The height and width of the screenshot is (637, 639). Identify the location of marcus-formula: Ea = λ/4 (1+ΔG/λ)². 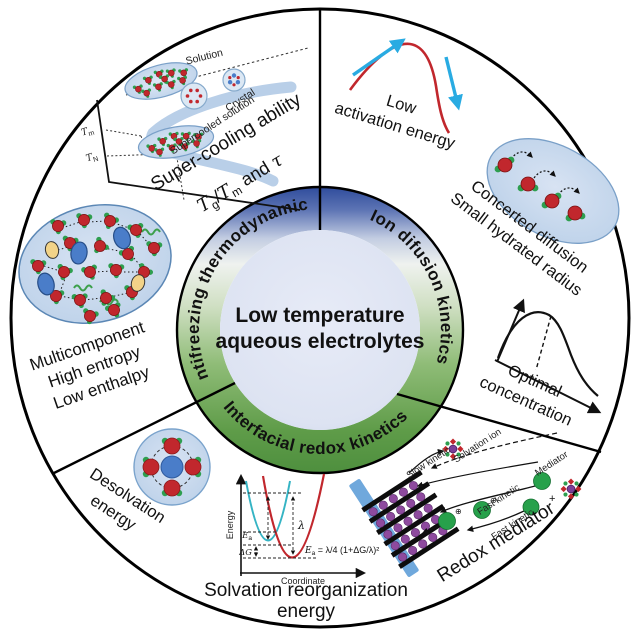
(341, 551).